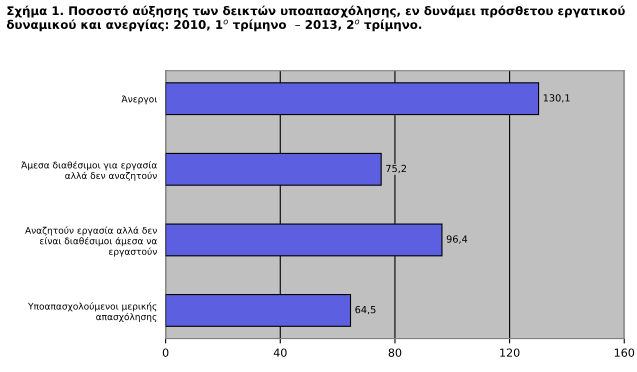  Describe the element at coordinates (457, 239) in the screenshot. I see `data-label: 96,4` at that location.